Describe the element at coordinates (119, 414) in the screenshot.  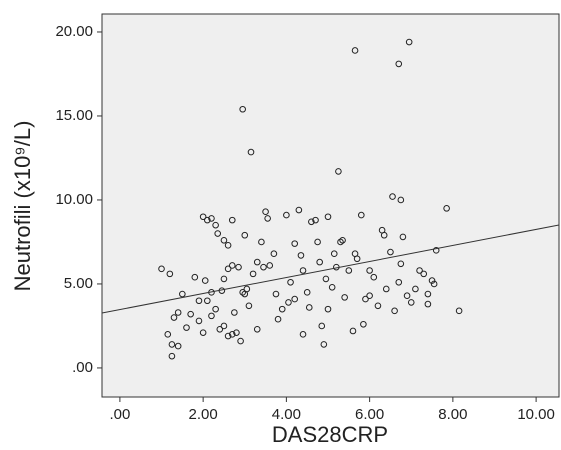
I see `x-tick-label: .00` at that location.